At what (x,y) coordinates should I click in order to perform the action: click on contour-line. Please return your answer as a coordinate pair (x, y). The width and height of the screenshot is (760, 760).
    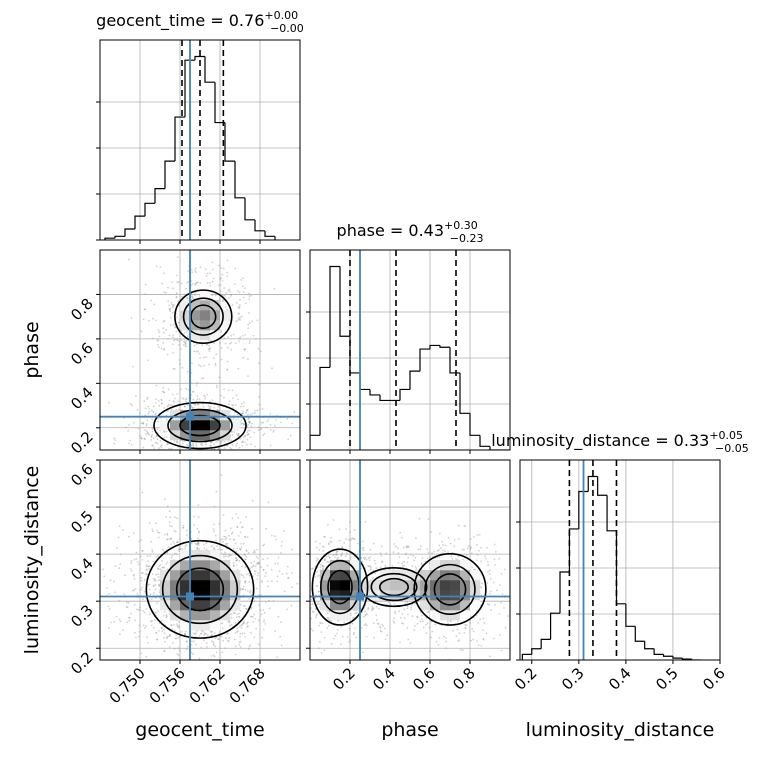
    Looking at the image, I should click on (200, 589).